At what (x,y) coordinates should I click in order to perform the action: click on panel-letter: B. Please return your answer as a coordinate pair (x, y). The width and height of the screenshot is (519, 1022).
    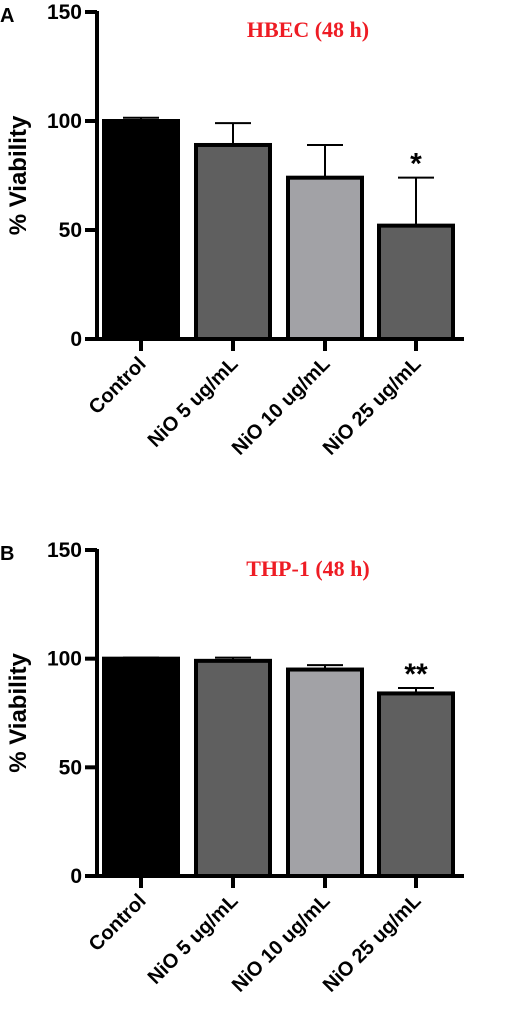
    Looking at the image, I should click on (7, 554).